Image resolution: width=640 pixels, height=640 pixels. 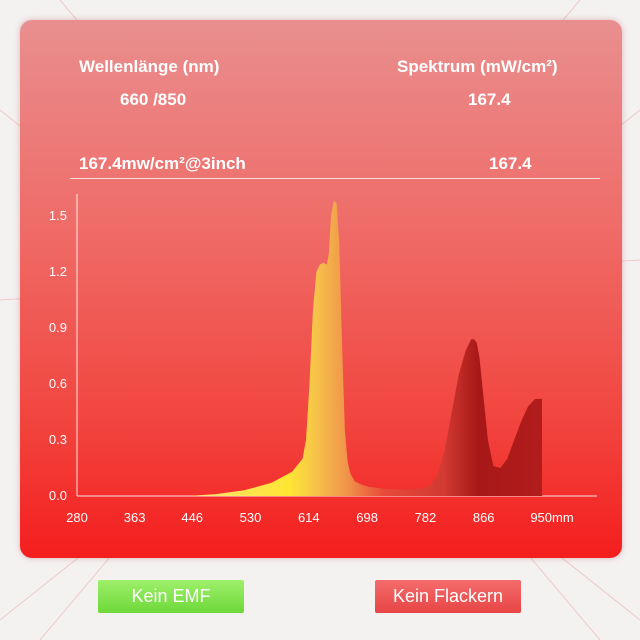 I want to click on irradiance-label: 167.4mw/cm²@3inch, so click(x=162, y=163).